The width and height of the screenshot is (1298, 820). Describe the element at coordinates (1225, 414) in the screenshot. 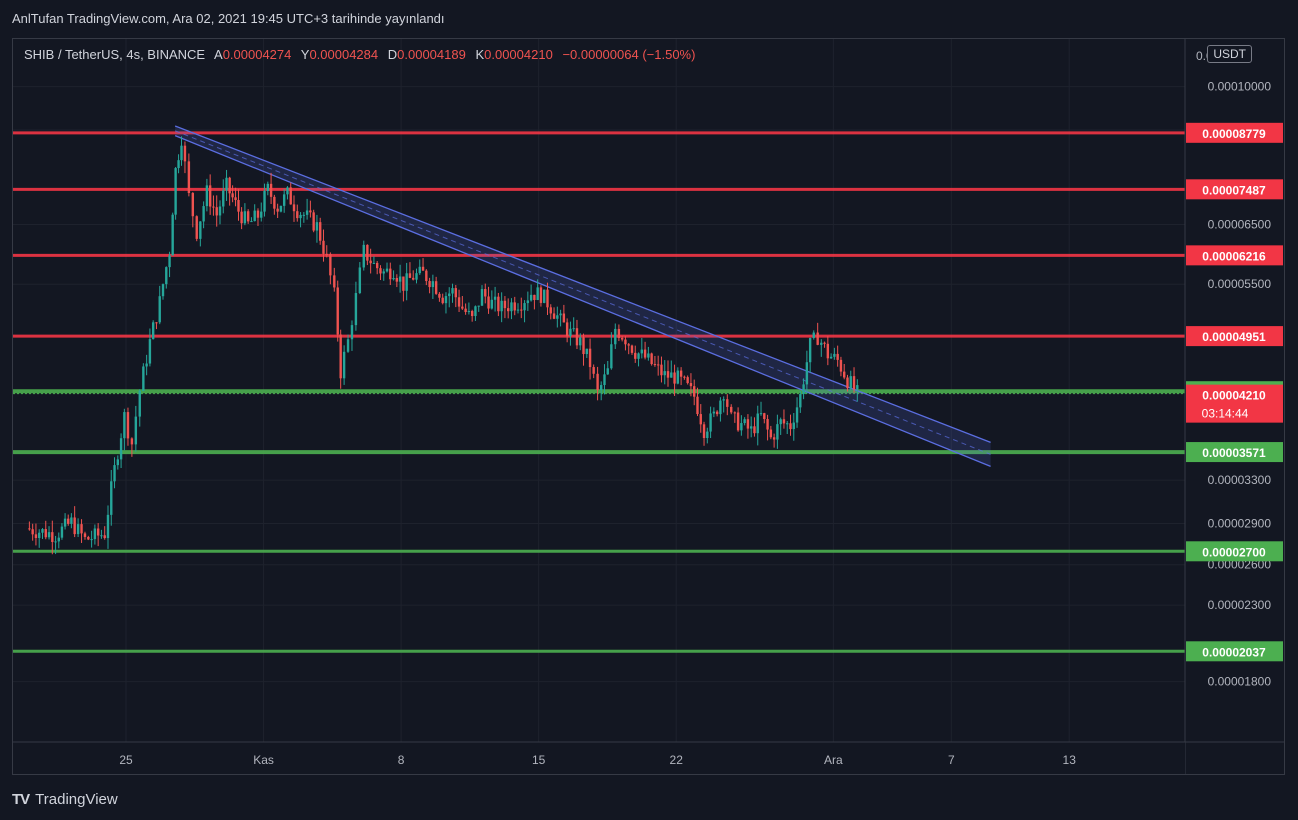

I see `countdown-label: 03:14:44` at that location.